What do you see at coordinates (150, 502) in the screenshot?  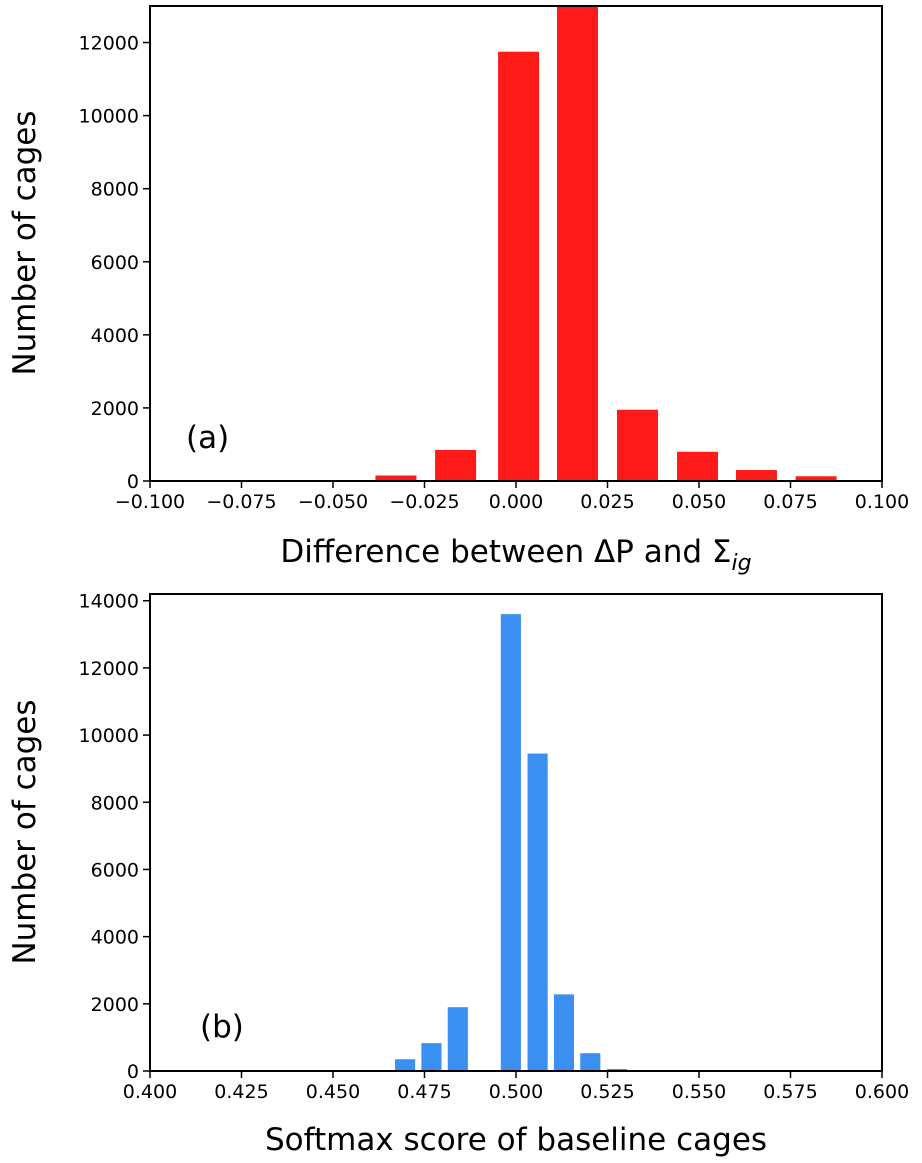 I see `x-tick-label: −0.100` at bounding box center [150, 502].